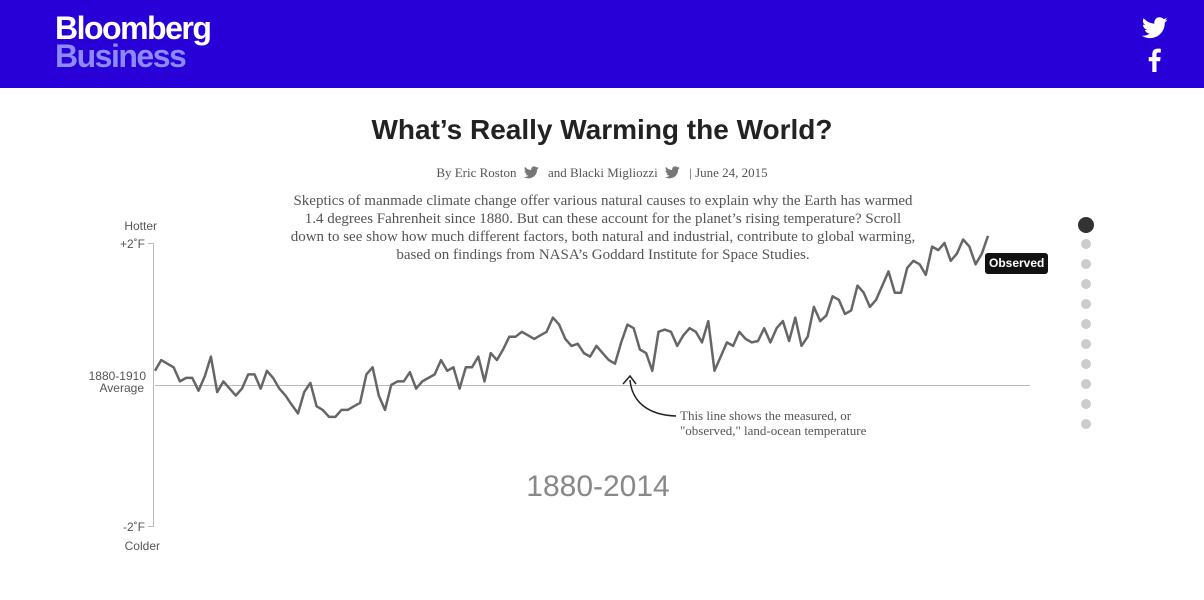  Describe the element at coordinates (476, 172) in the screenshot. I see `byline-author-1: By Eric Roston` at that location.